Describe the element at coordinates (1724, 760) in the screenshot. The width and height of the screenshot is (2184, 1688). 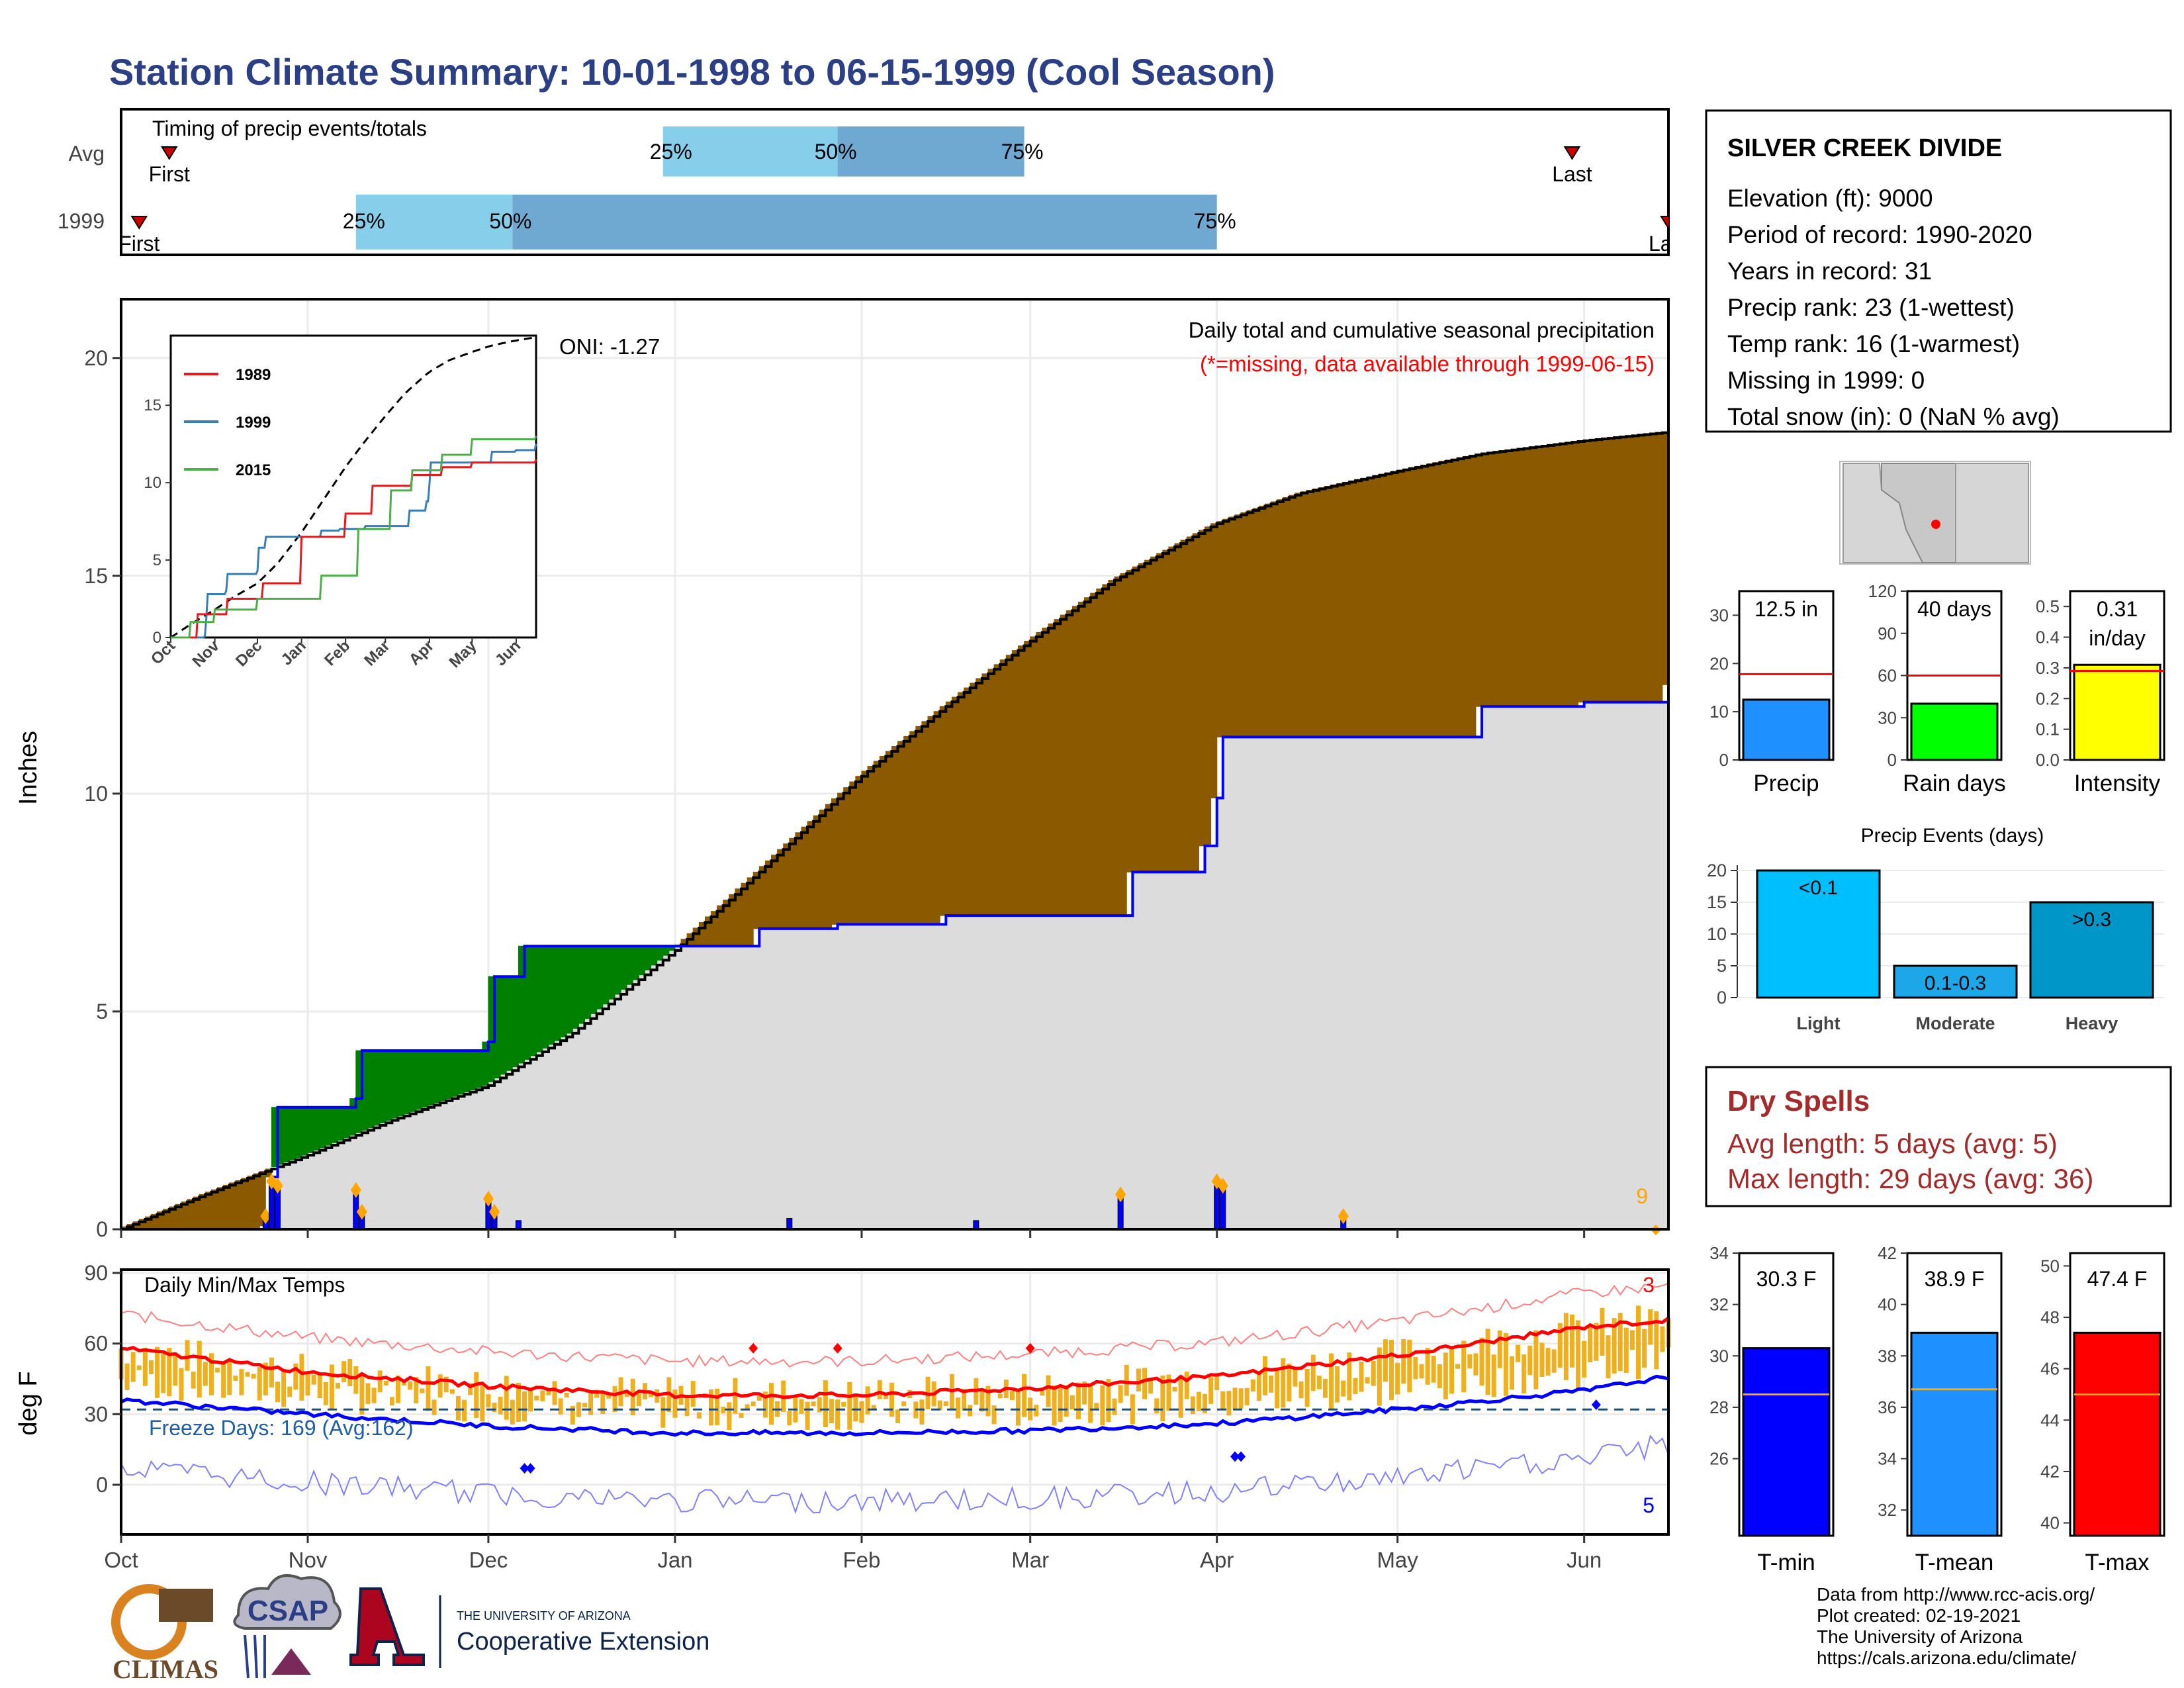
I see `mini-bar-tick-label: 0` at that location.